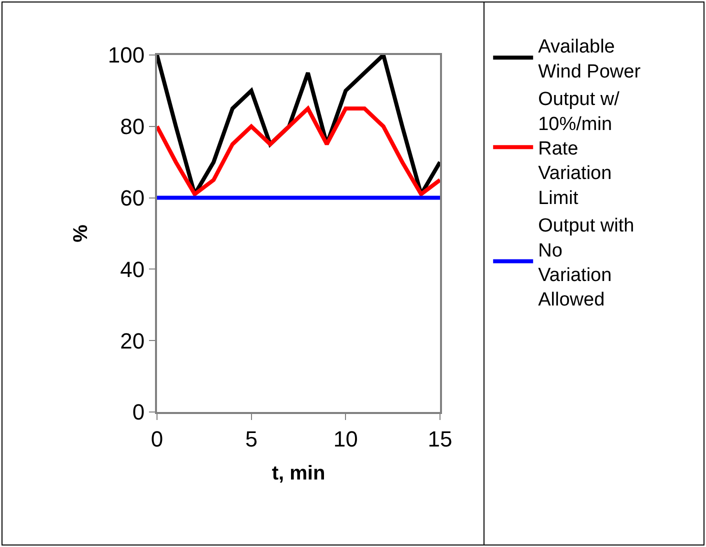  Describe the element at coordinates (132, 198) in the screenshot. I see `y-tick-label: 60` at that location.